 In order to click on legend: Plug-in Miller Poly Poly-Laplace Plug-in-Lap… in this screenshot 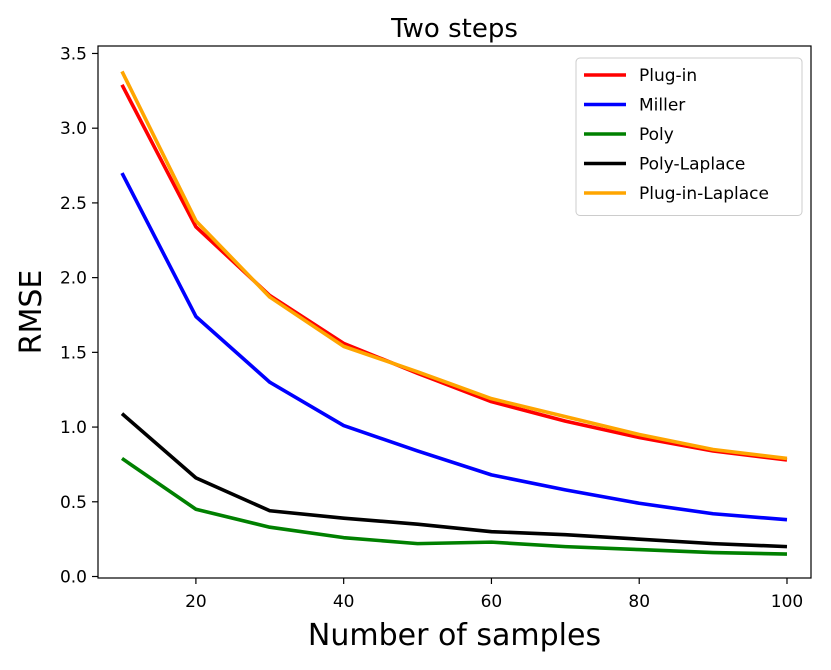, I will do `click(689, 136)`.